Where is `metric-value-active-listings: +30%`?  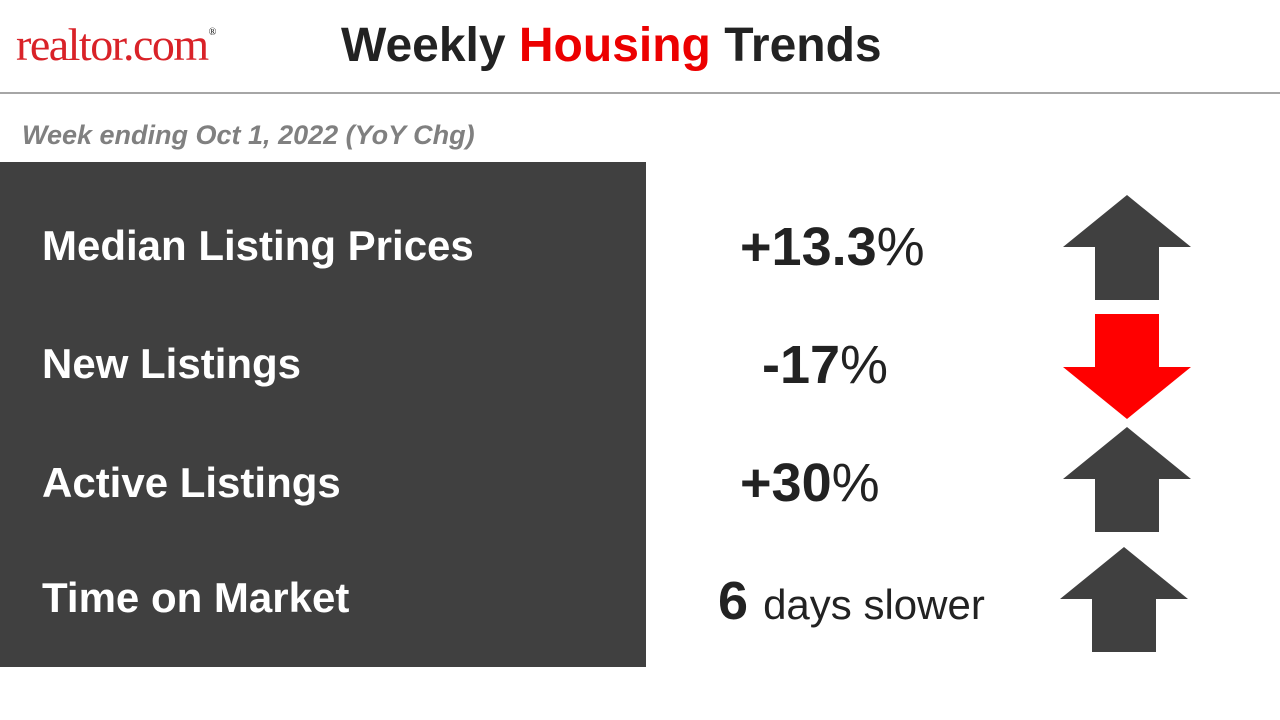 metric-value-active-listings: +30% is located at coordinates (810, 483).